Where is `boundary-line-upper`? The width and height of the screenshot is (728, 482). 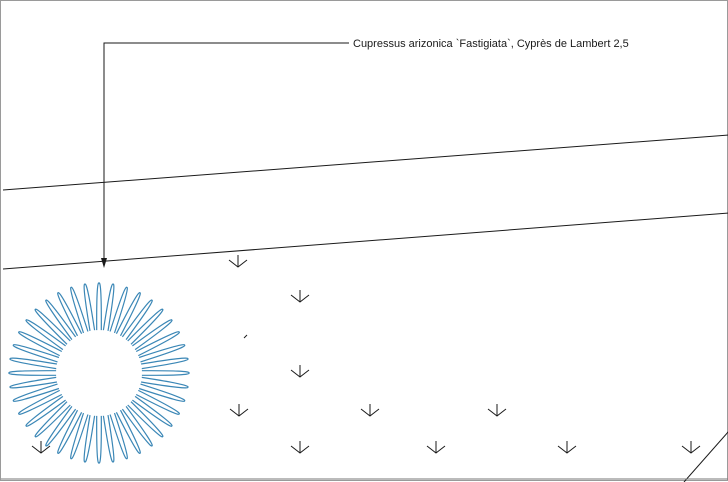 boundary-line-upper is located at coordinates (365, 162).